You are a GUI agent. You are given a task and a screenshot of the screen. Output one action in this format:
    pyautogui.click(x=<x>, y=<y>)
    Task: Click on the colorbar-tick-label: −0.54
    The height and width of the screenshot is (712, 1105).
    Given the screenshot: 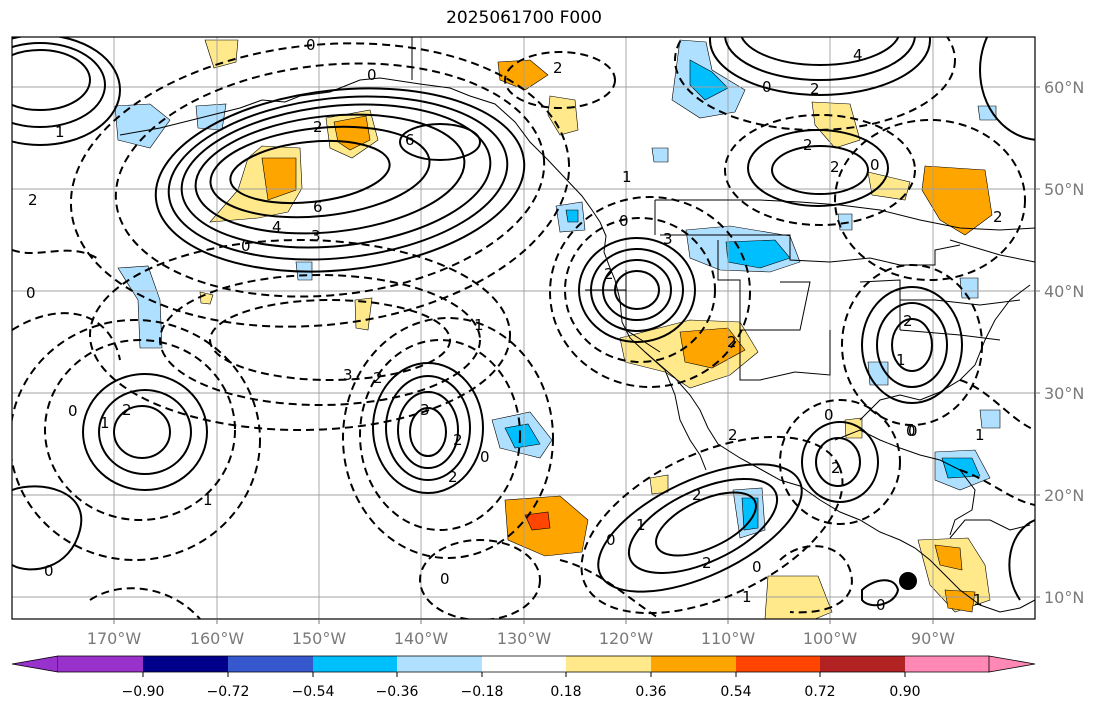 What is the action you would take?
    pyautogui.click(x=313, y=692)
    